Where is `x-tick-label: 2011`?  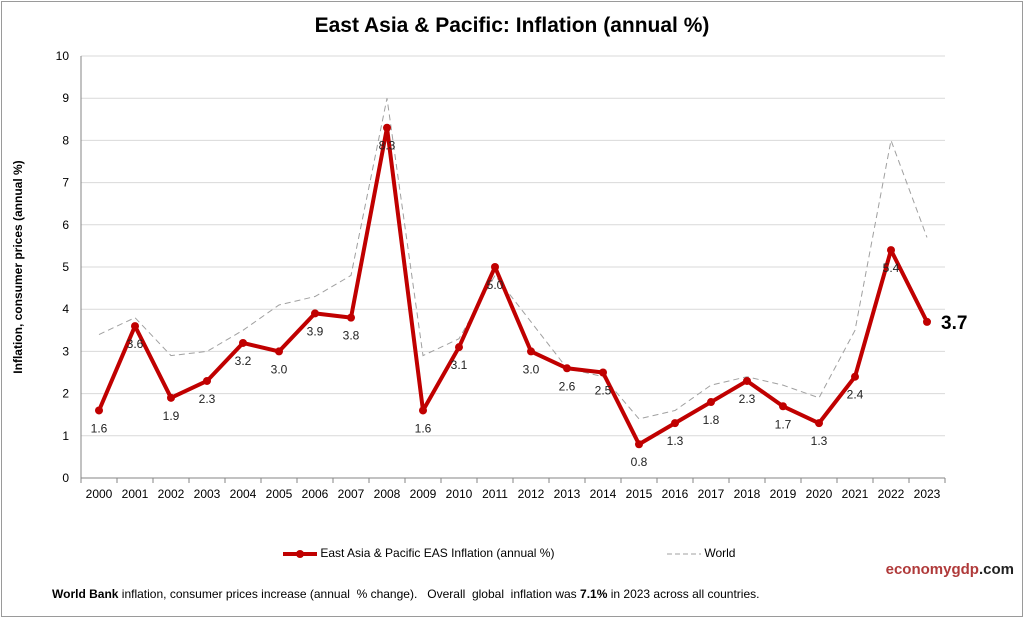 x-tick-label: 2011 is located at coordinates (495, 494).